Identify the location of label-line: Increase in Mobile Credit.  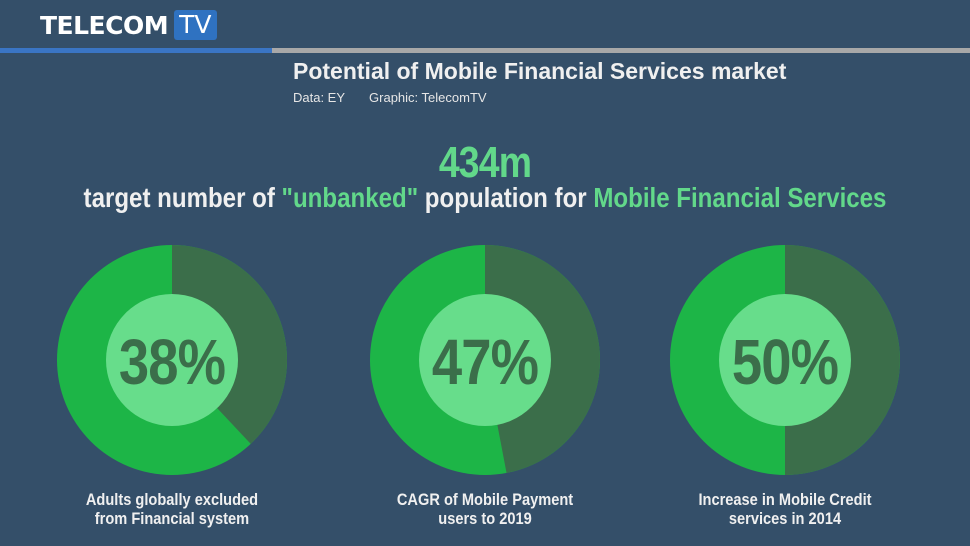
(785, 499).